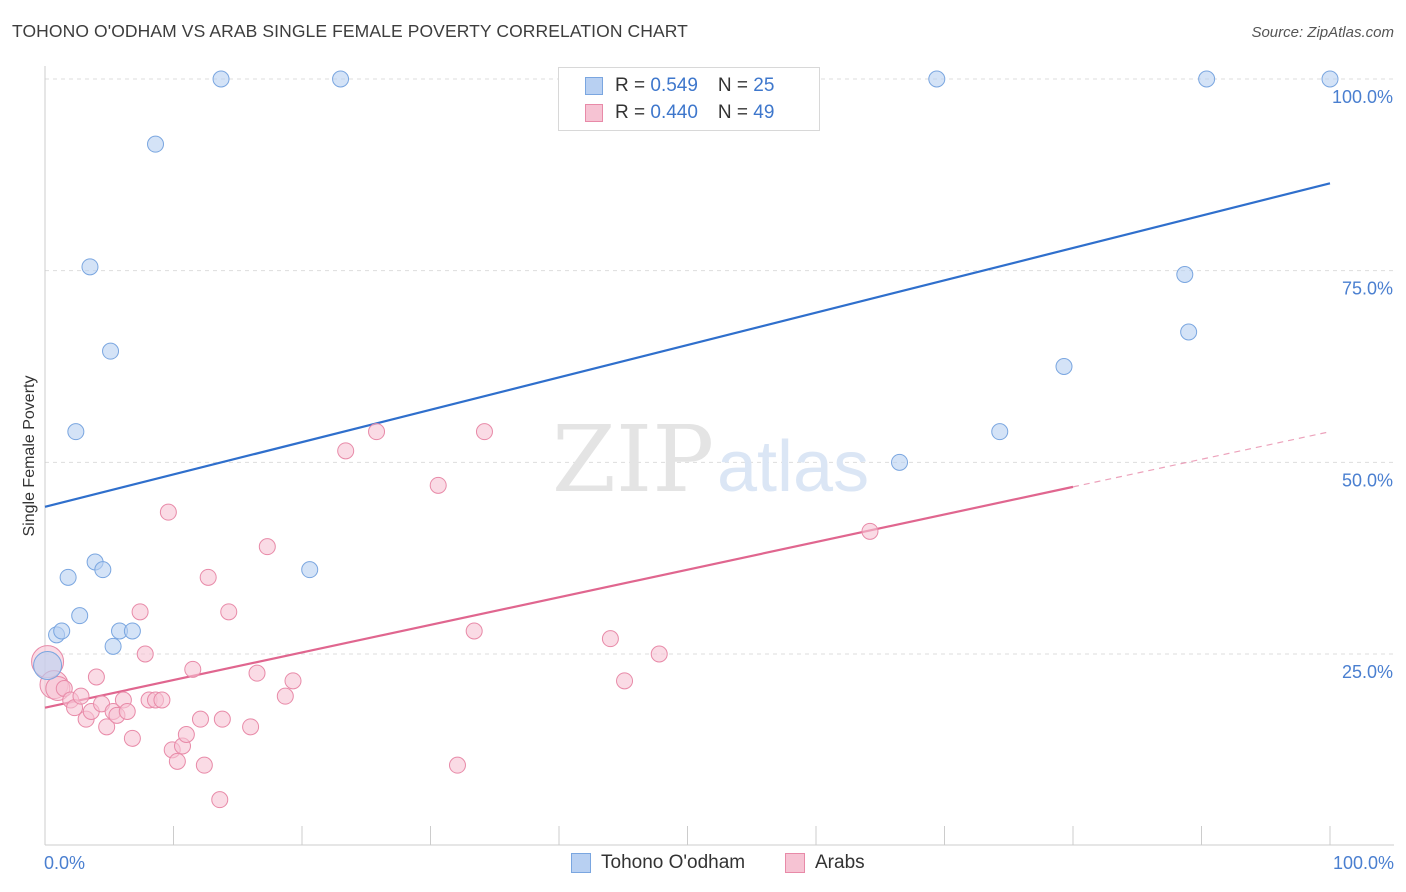 Image resolution: width=1406 pixels, height=892 pixels. What do you see at coordinates (64, 863) in the screenshot?
I see `x-tick-label-min: 0.0%` at bounding box center [64, 863].